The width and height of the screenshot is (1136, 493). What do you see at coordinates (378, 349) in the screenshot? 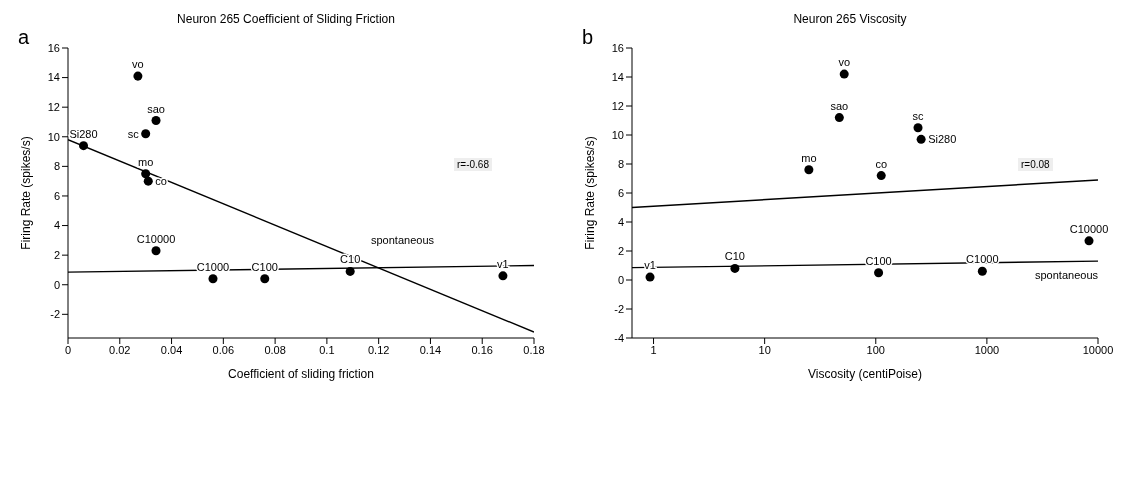
I see `x-tick-label: 0.12` at bounding box center [378, 349].